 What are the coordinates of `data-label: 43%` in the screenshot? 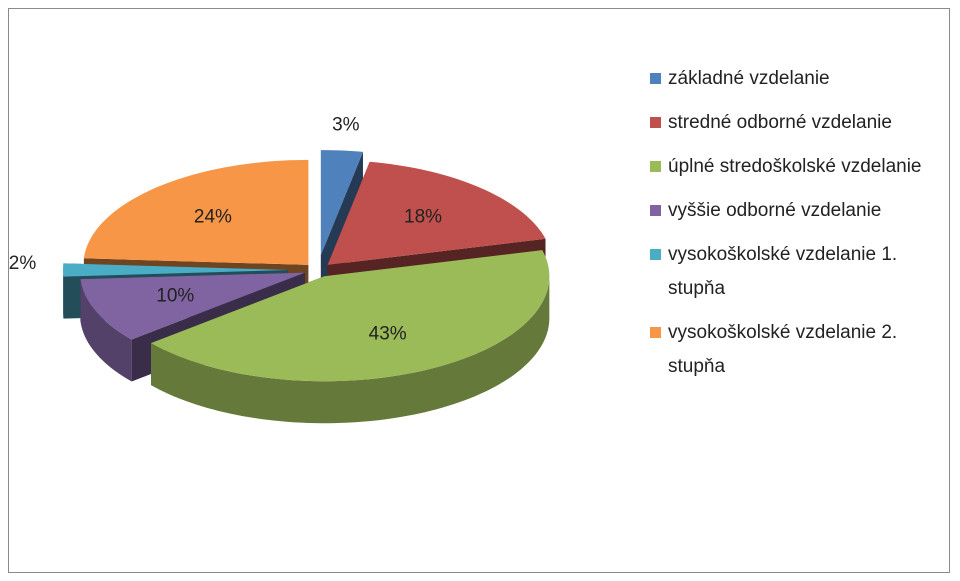 It's located at (388, 333).